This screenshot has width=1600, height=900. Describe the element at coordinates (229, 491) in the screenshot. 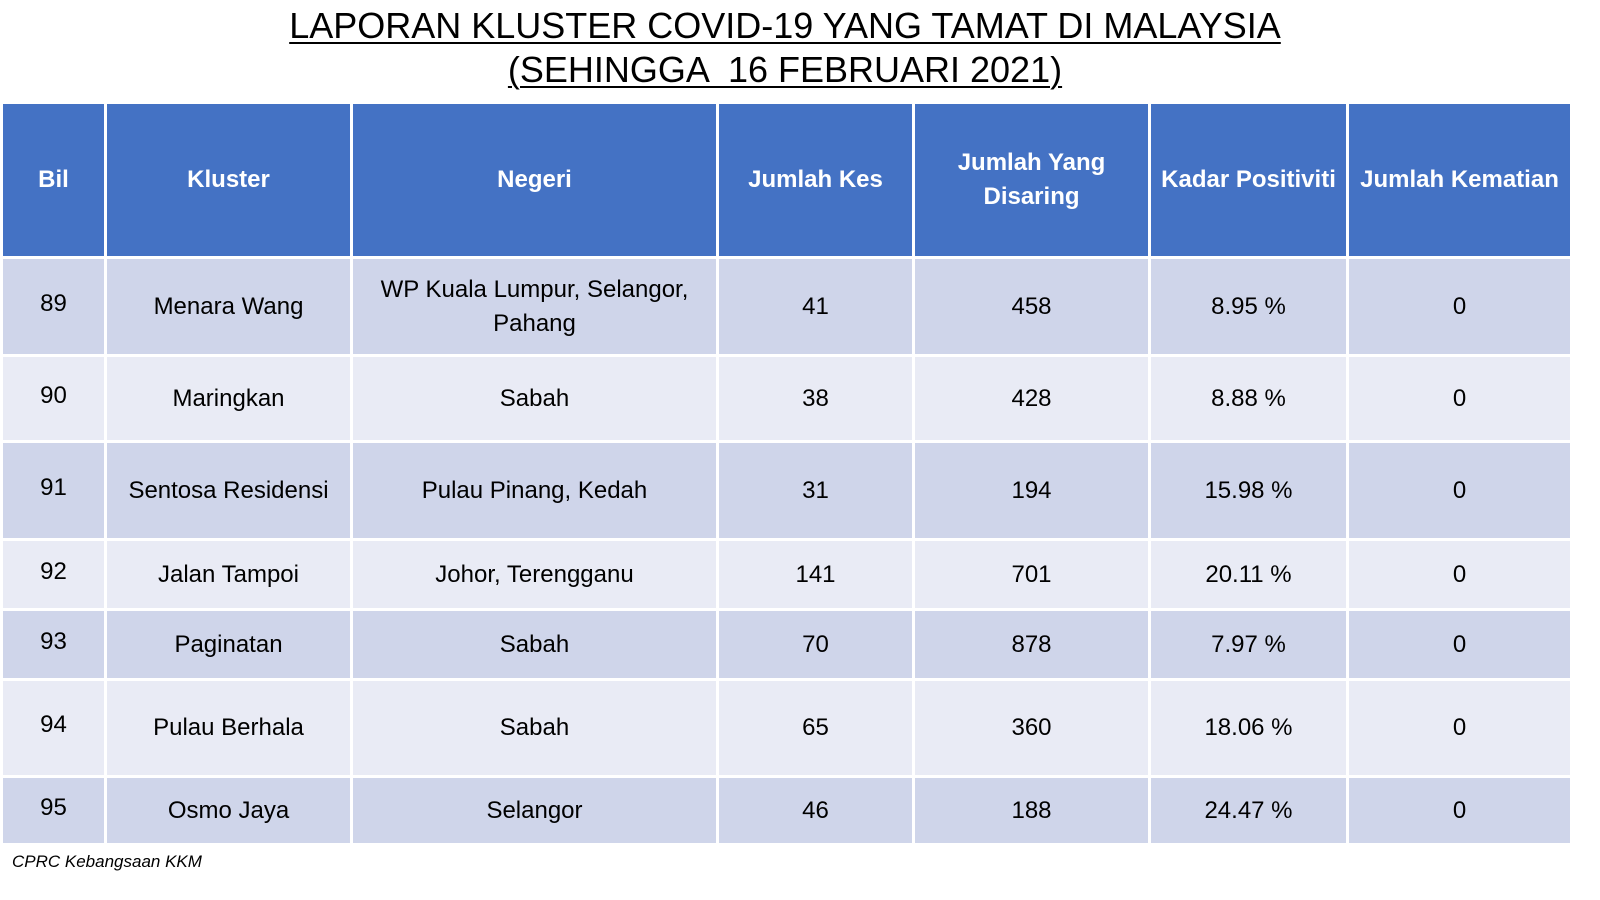

I see `cell-kluster: Sentosa Residensi` at that location.